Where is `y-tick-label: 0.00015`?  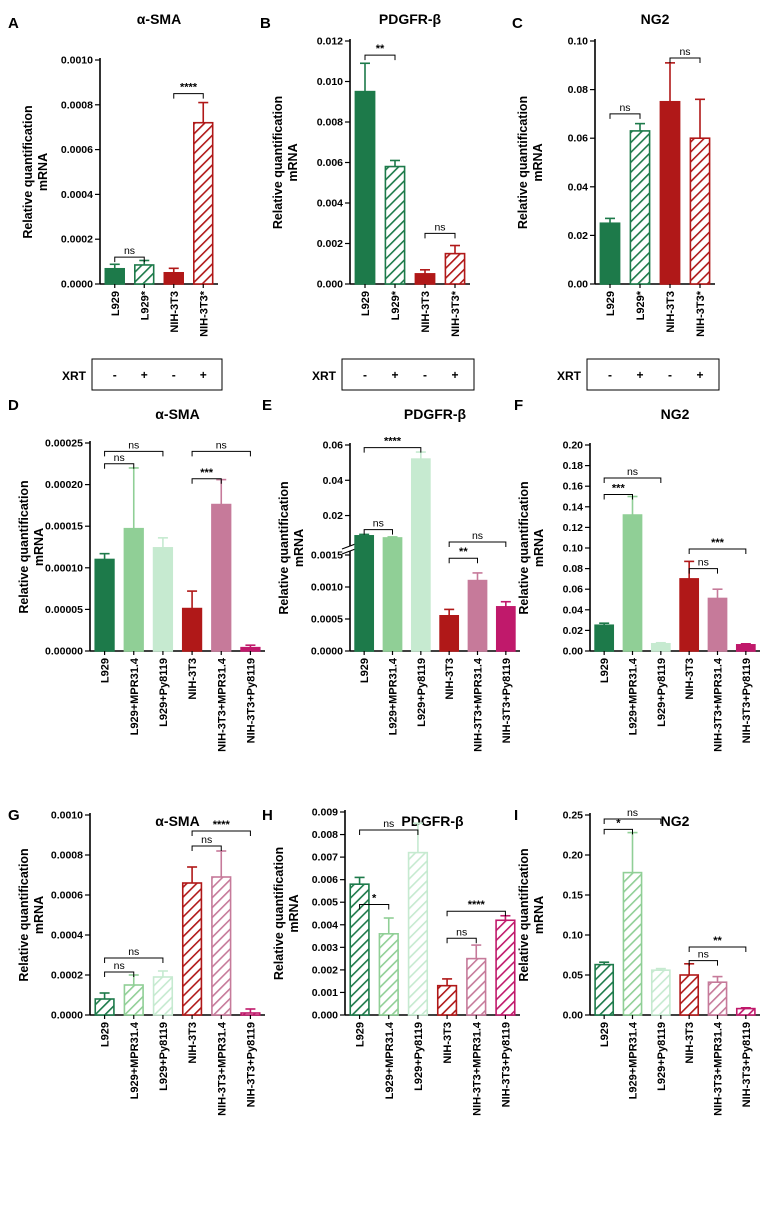
y-tick-label: 0.00015 is located at coordinates (64, 527).